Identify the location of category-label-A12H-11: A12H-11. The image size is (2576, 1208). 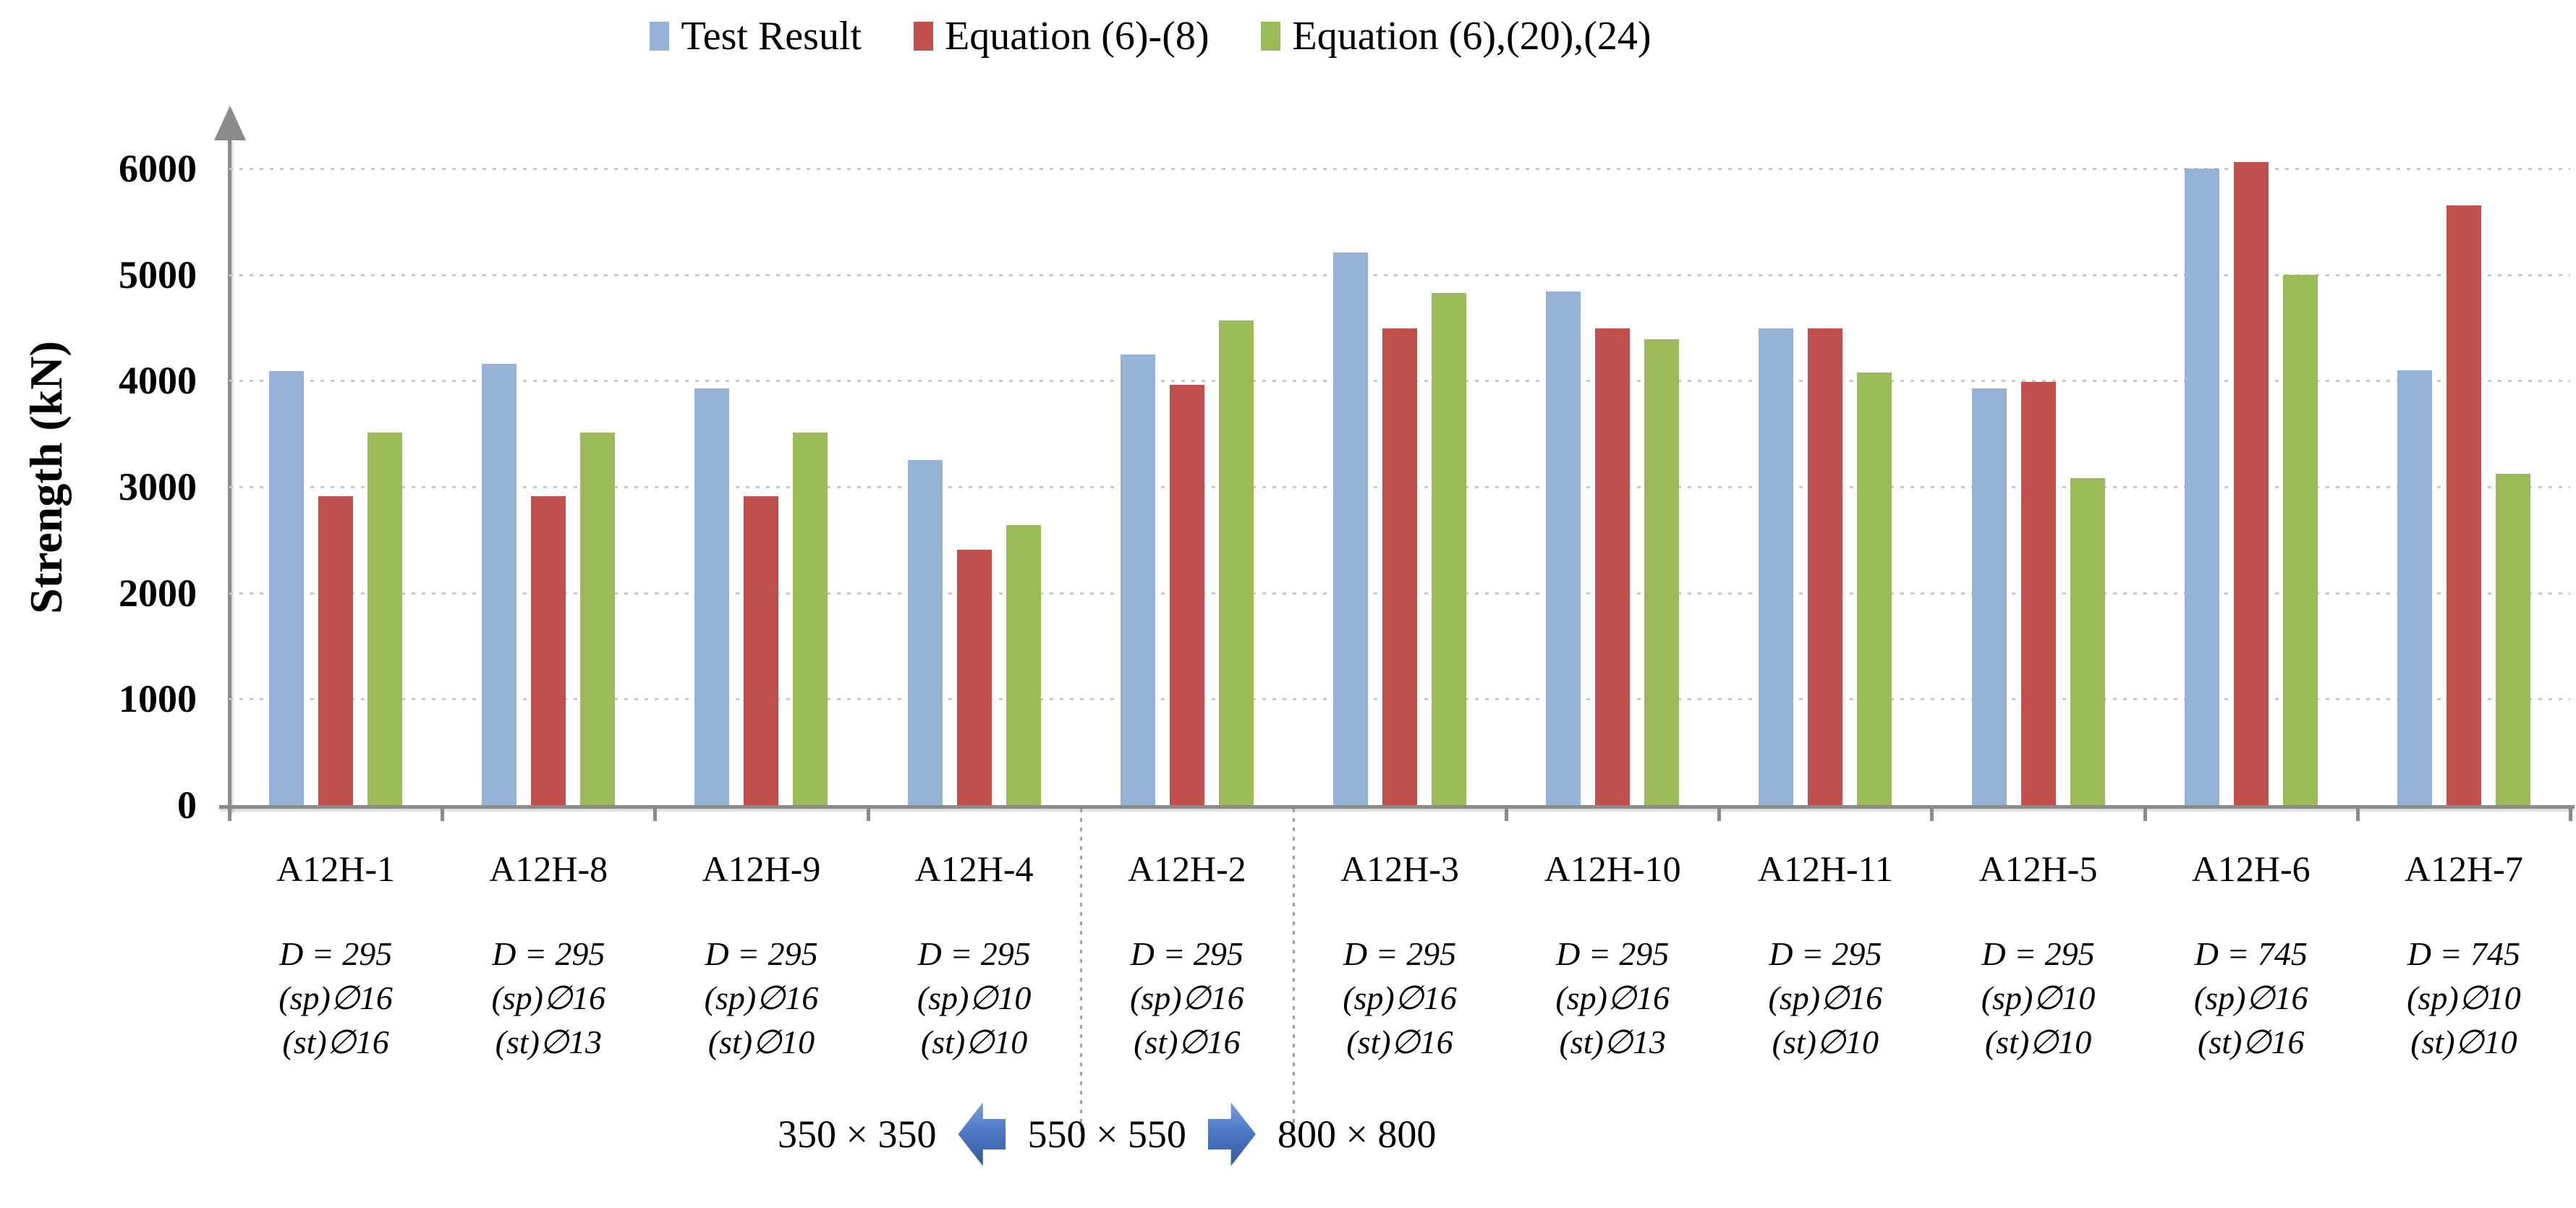
(1825, 869).